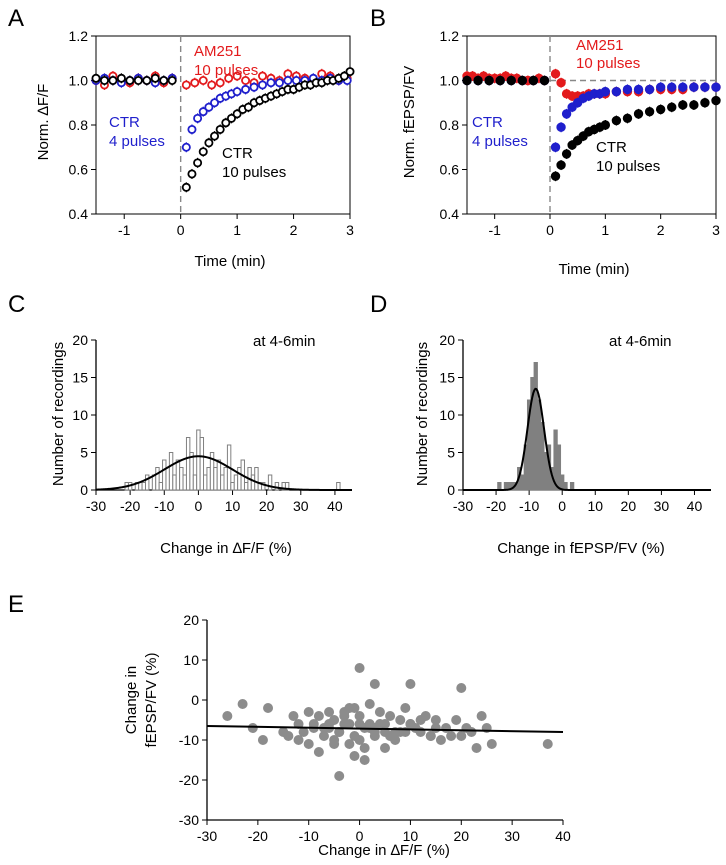  What do you see at coordinates (500, 141) in the screenshot?
I see `panel-b-label-ctr4-line2: 4 pulses` at bounding box center [500, 141].